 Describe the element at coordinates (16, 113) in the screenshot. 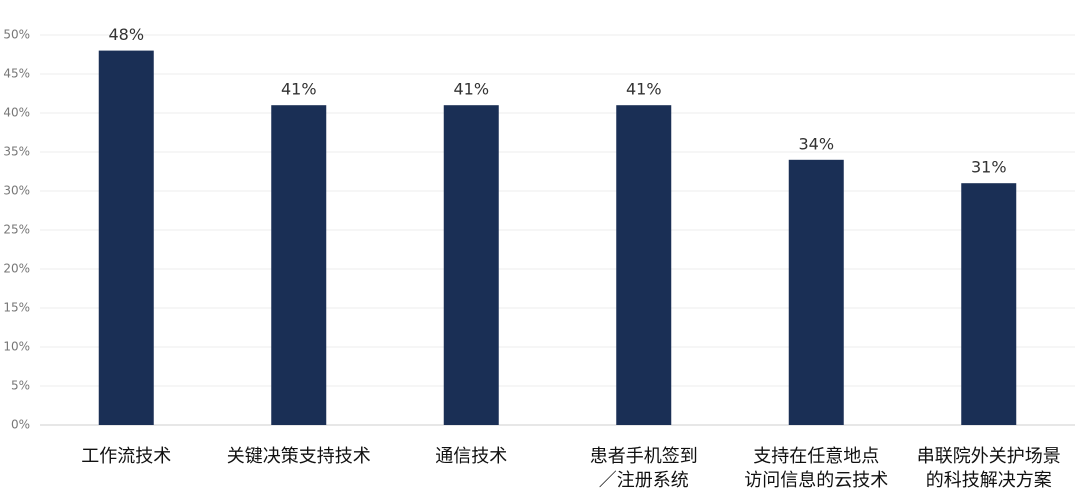

I see `y-tick-label: 40%` at that location.